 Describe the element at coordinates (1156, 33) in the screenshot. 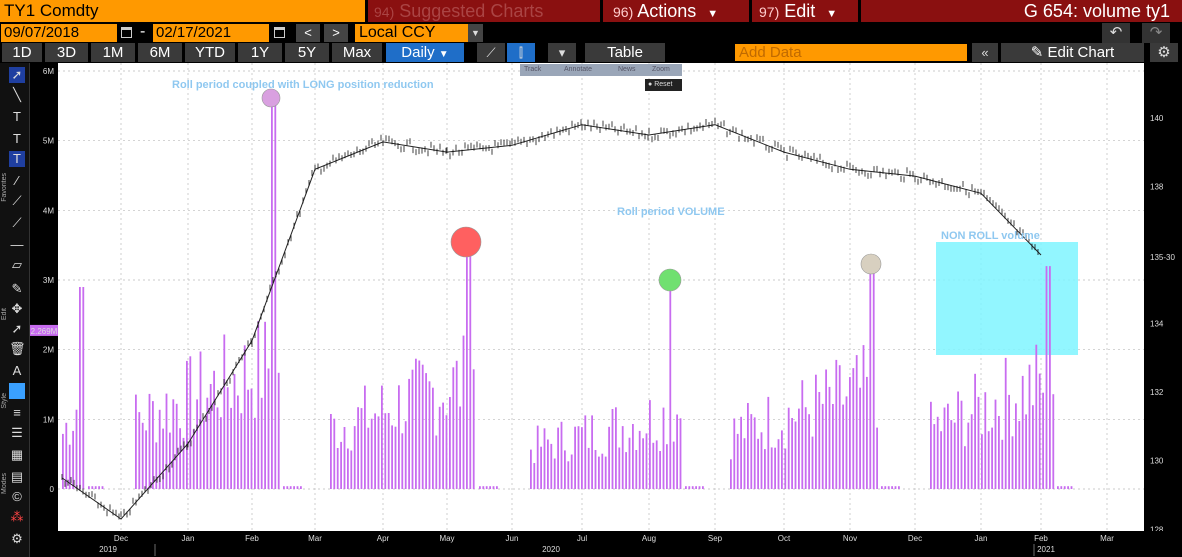

I see `redo-icon: ↷` at that location.